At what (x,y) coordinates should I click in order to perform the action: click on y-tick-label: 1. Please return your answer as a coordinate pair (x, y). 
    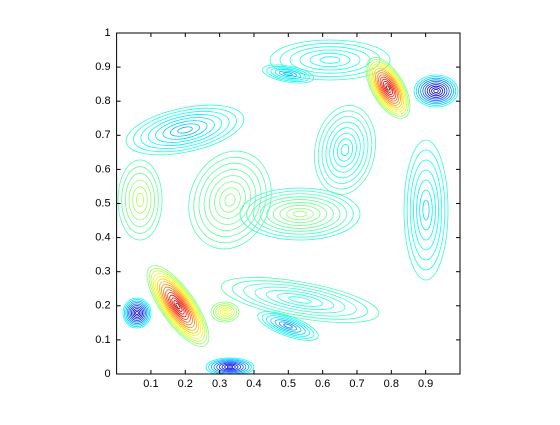
    Looking at the image, I should click on (107, 33).